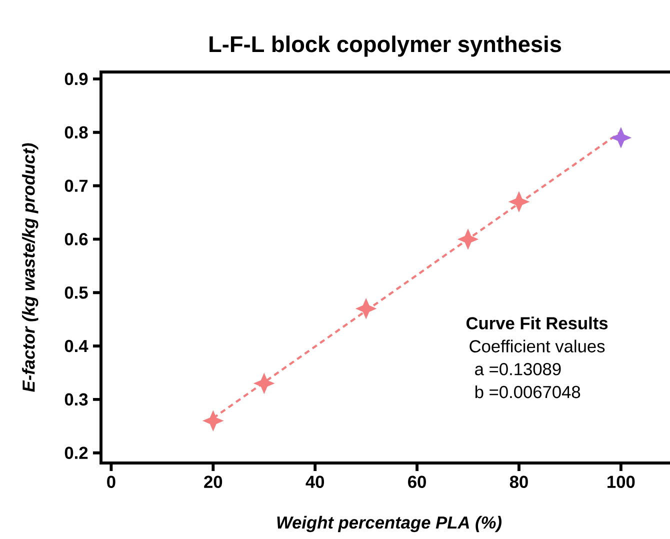 The image size is (670, 539). Describe the element at coordinates (518, 369) in the screenshot. I see `annotation: a =0.13089` at that location.